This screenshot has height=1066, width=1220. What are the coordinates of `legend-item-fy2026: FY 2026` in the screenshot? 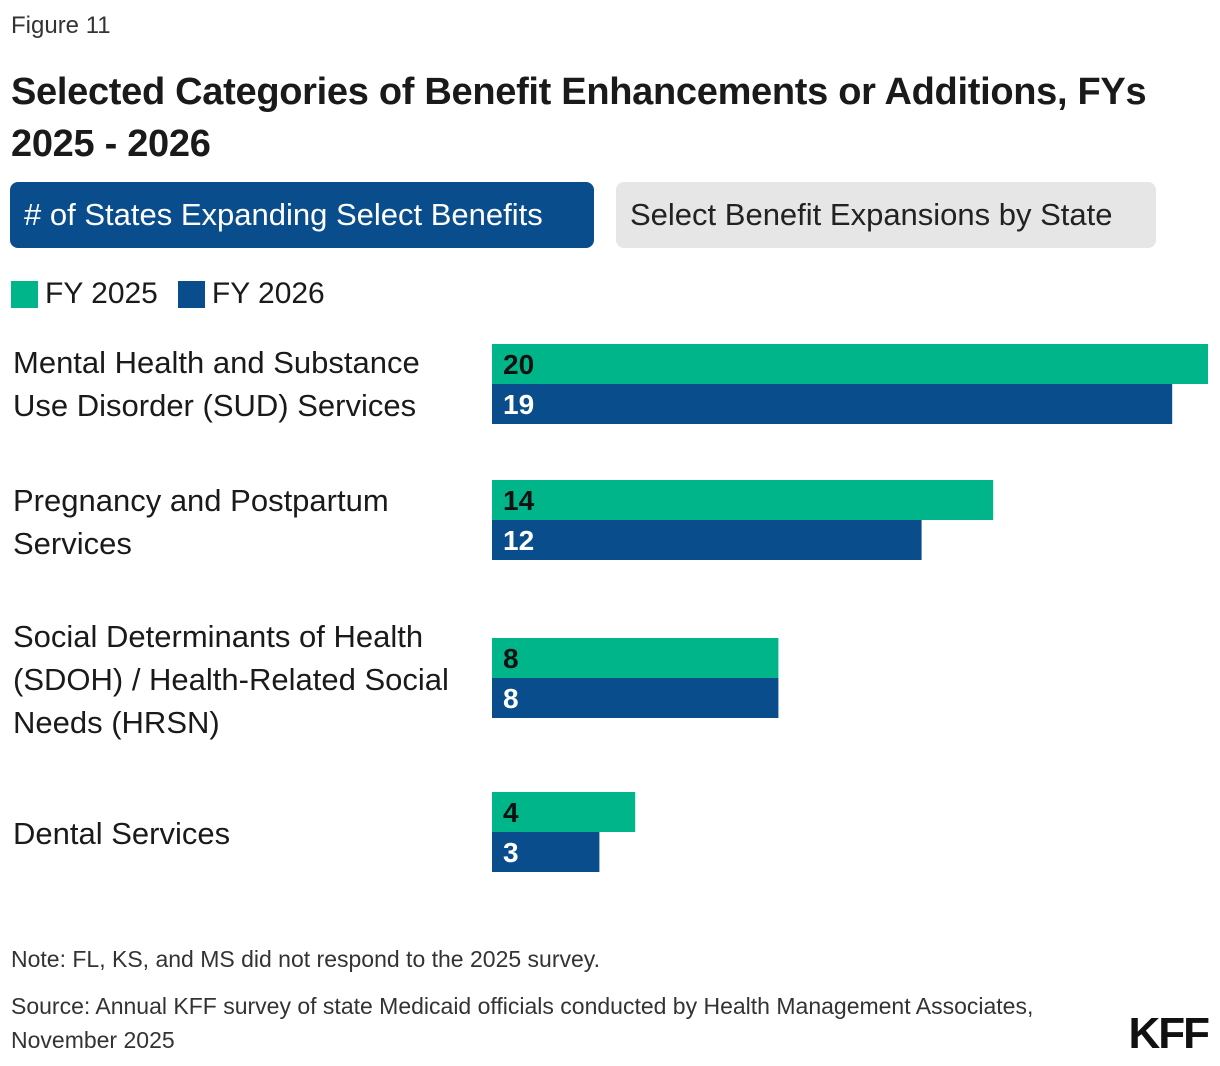 It's located at (251, 294).